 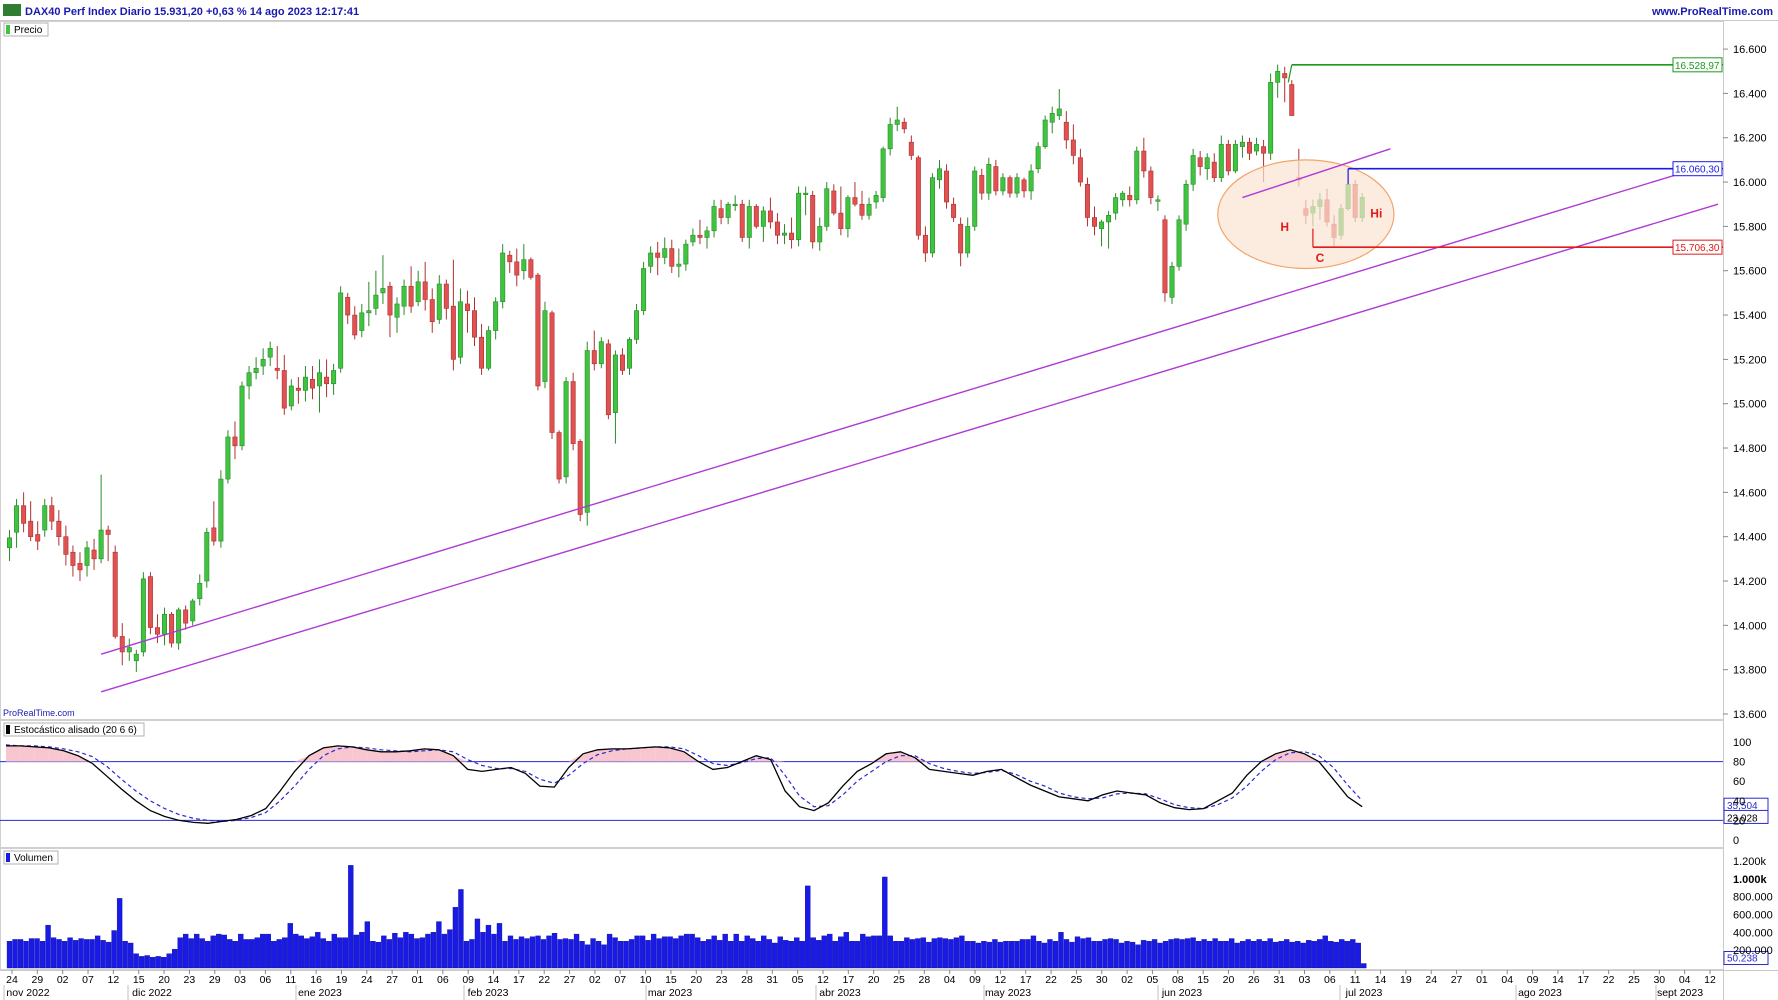 I want to click on level-tag, so click(x=1697, y=169).